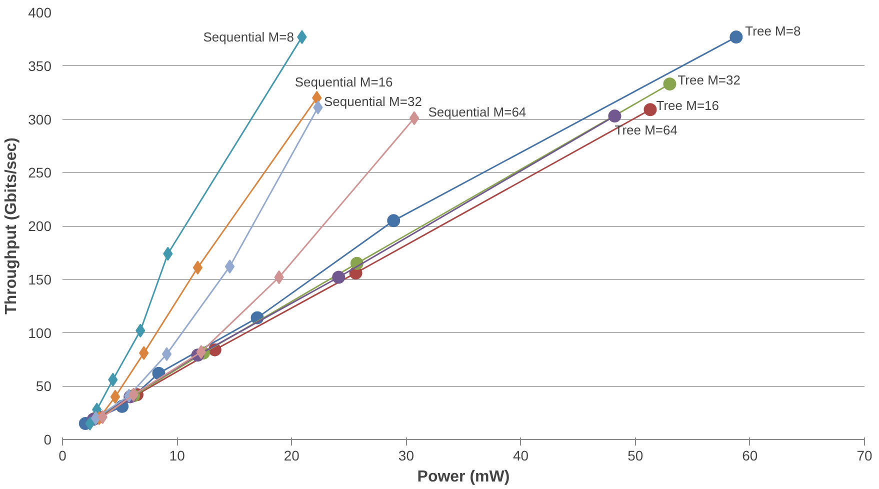 The image size is (879, 489). I want to click on series-label: Tree M=32, so click(709, 80).